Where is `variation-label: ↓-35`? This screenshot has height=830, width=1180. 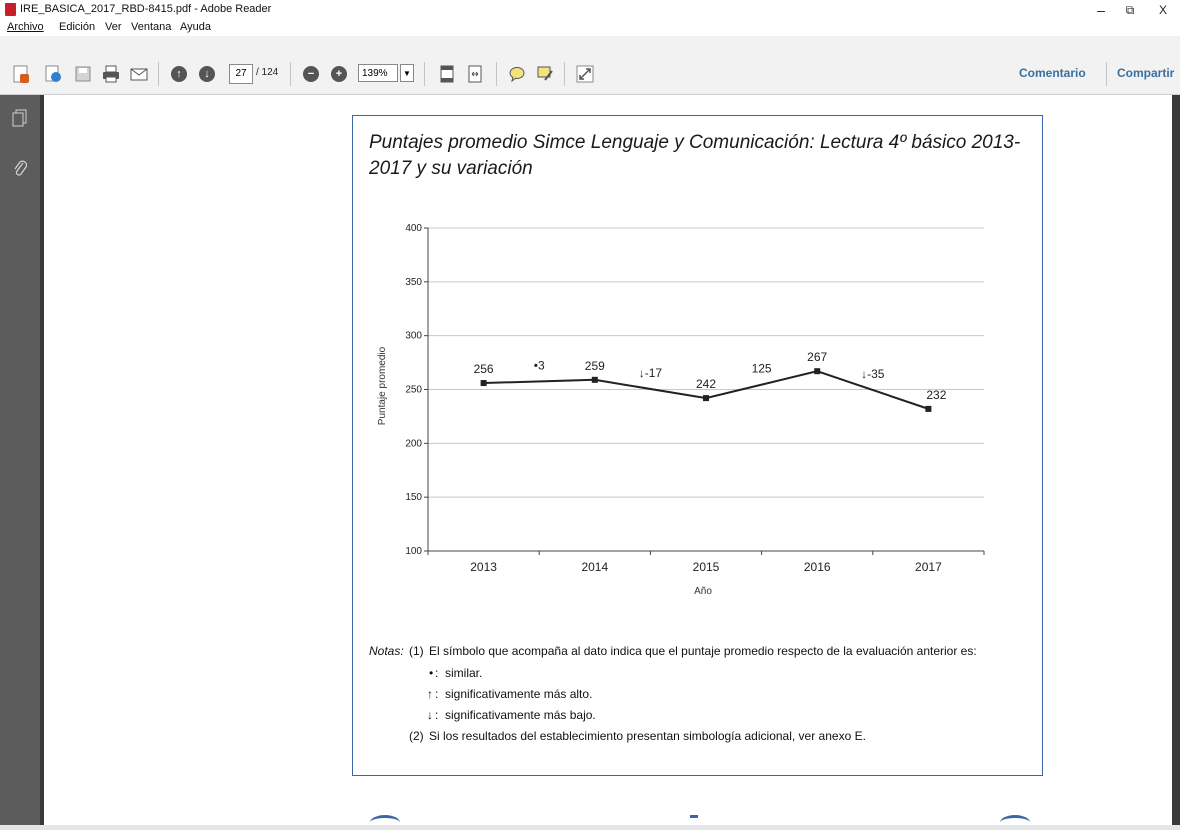
variation-label: ↓-35 is located at coordinates (873, 374).